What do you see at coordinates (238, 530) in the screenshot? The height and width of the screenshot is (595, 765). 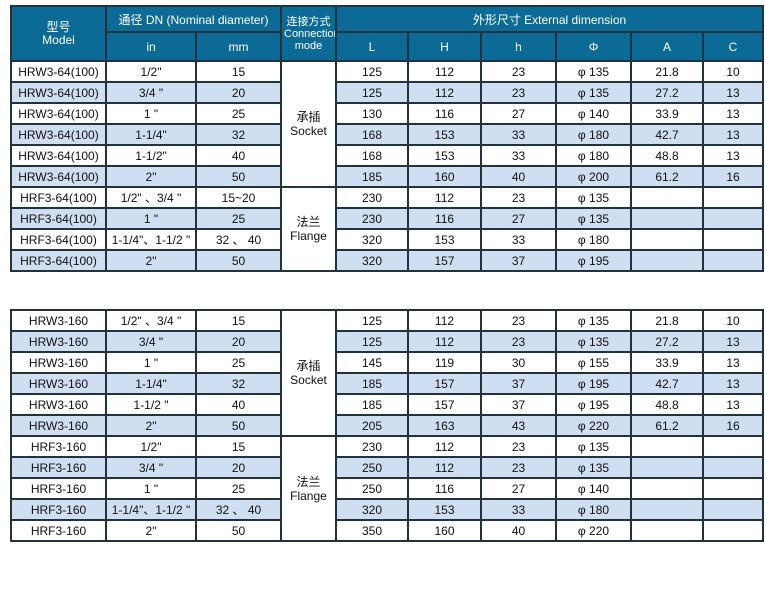 I see `mm-cell: 50` at bounding box center [238, 530].